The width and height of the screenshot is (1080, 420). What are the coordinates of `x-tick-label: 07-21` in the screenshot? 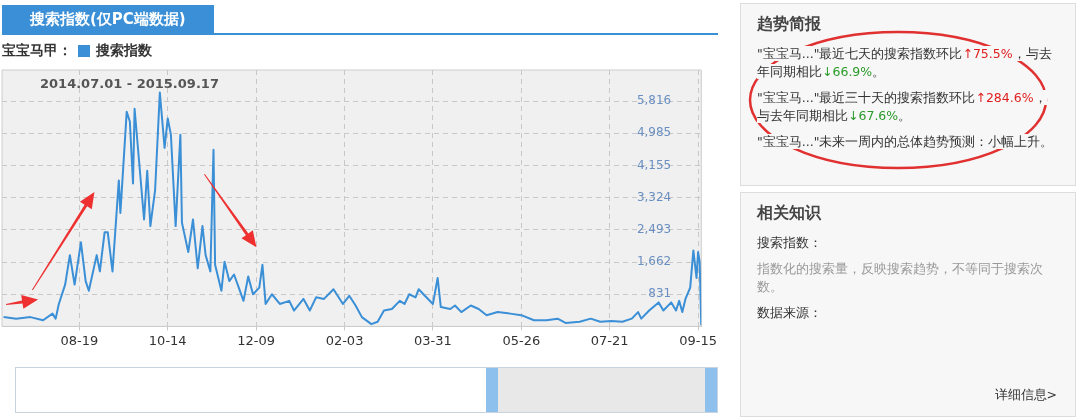 It's located at (609, 340).